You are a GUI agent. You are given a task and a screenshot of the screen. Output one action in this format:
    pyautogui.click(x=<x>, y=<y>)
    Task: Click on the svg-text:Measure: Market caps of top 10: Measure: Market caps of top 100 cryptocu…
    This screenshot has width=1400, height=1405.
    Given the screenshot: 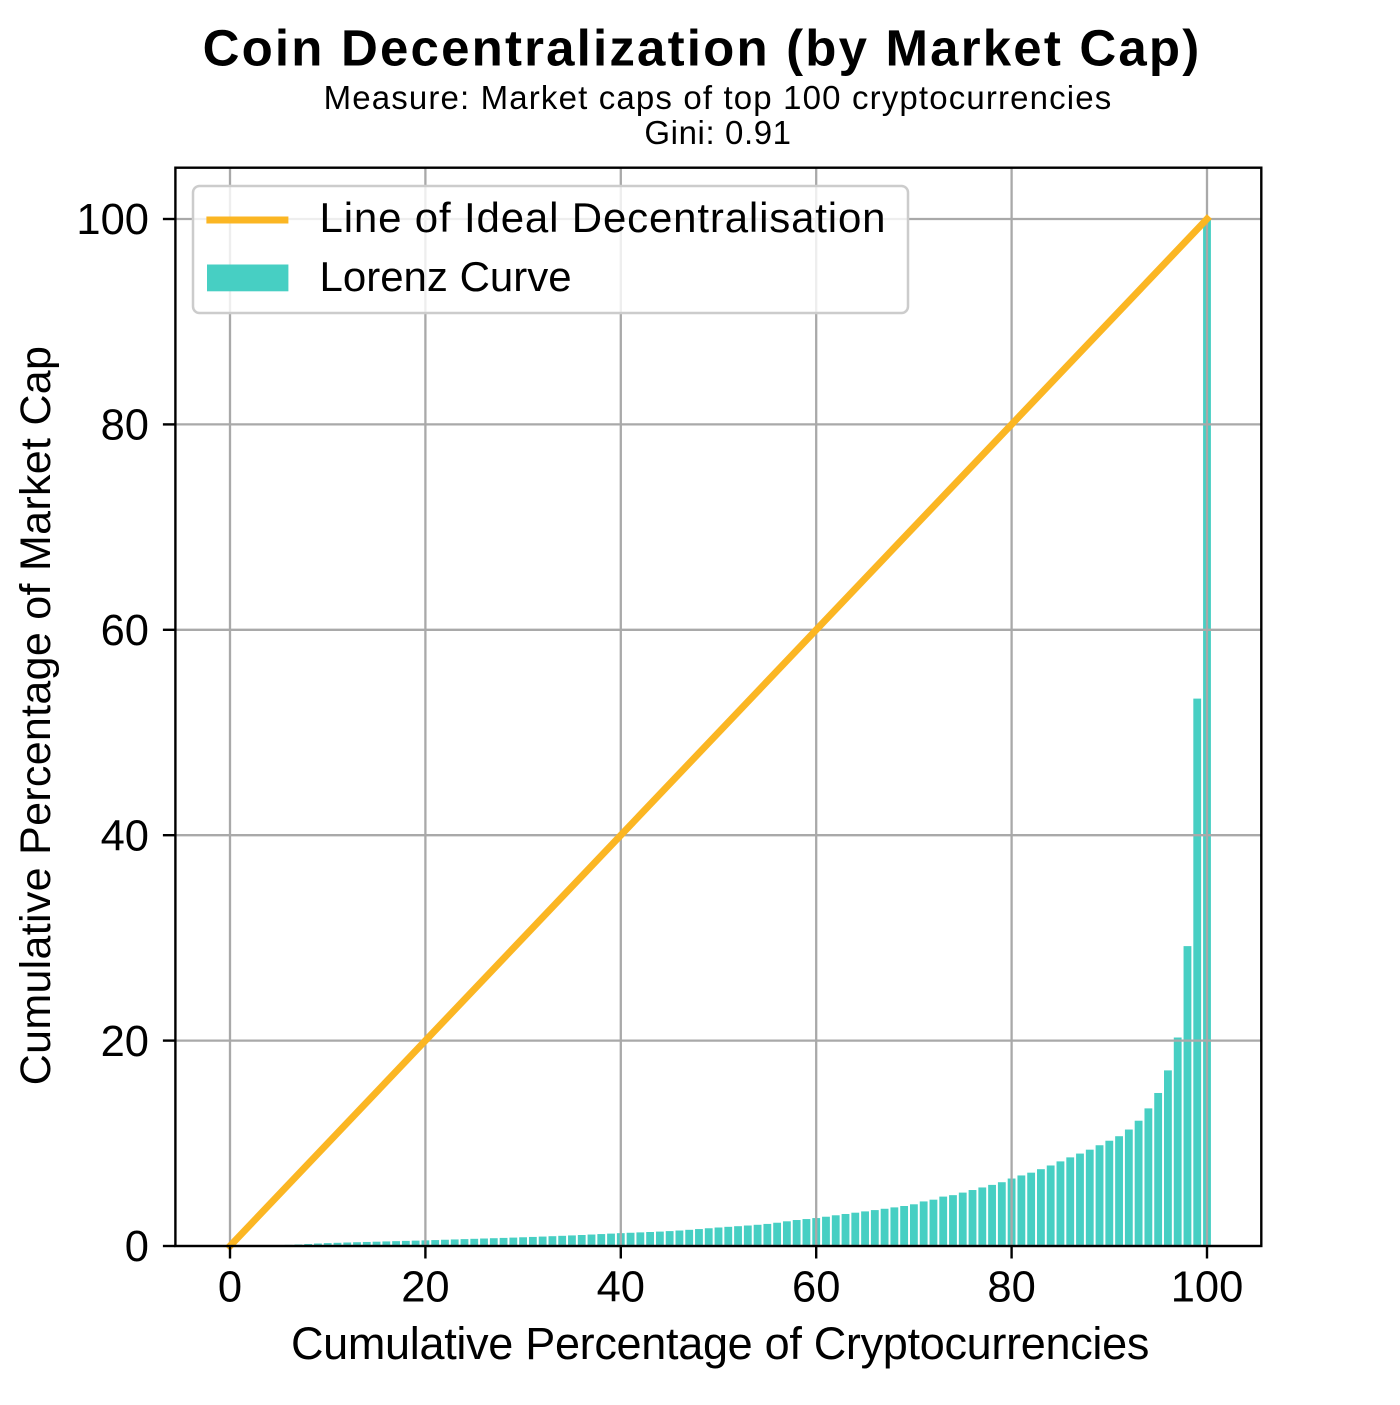 What is the action you would take?
    pyautogui.click(x=718, y=97)
    